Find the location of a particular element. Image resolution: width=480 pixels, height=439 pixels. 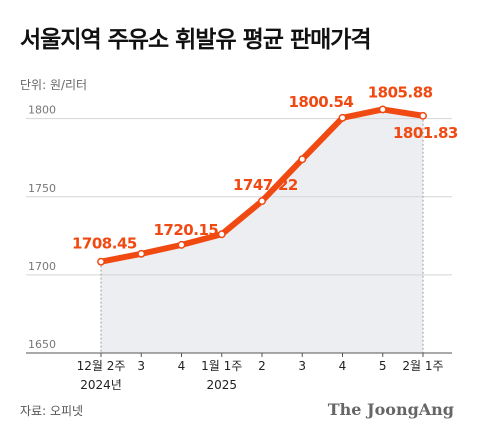

data-label-4: 1747.22 is located at coordinates (265, 185).